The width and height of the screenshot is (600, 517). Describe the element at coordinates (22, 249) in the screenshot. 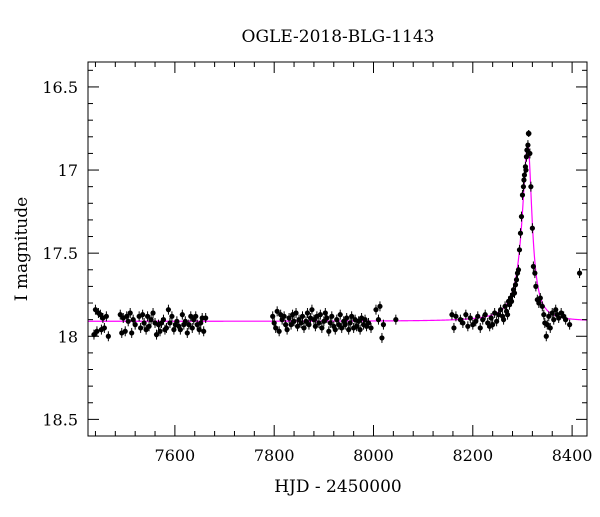

I see `y-axis-title: I magnitude` at that location.